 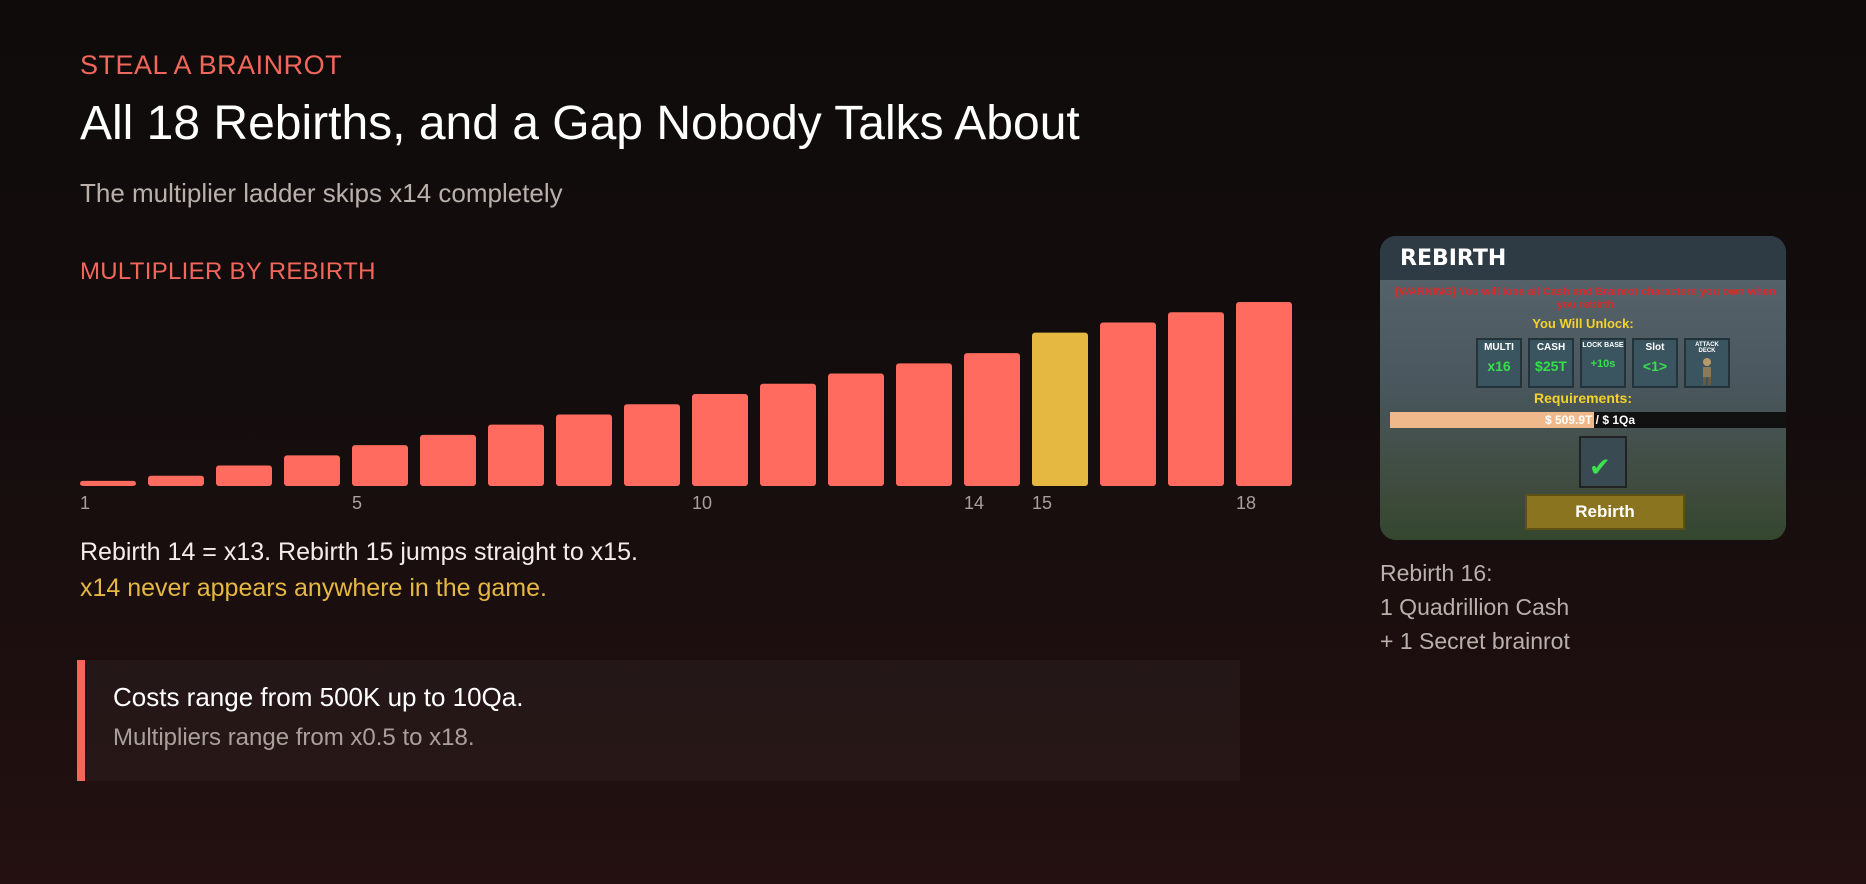 I want to click on unlock-tile-slot: Slot <1>, so click(x=1655, y=363).